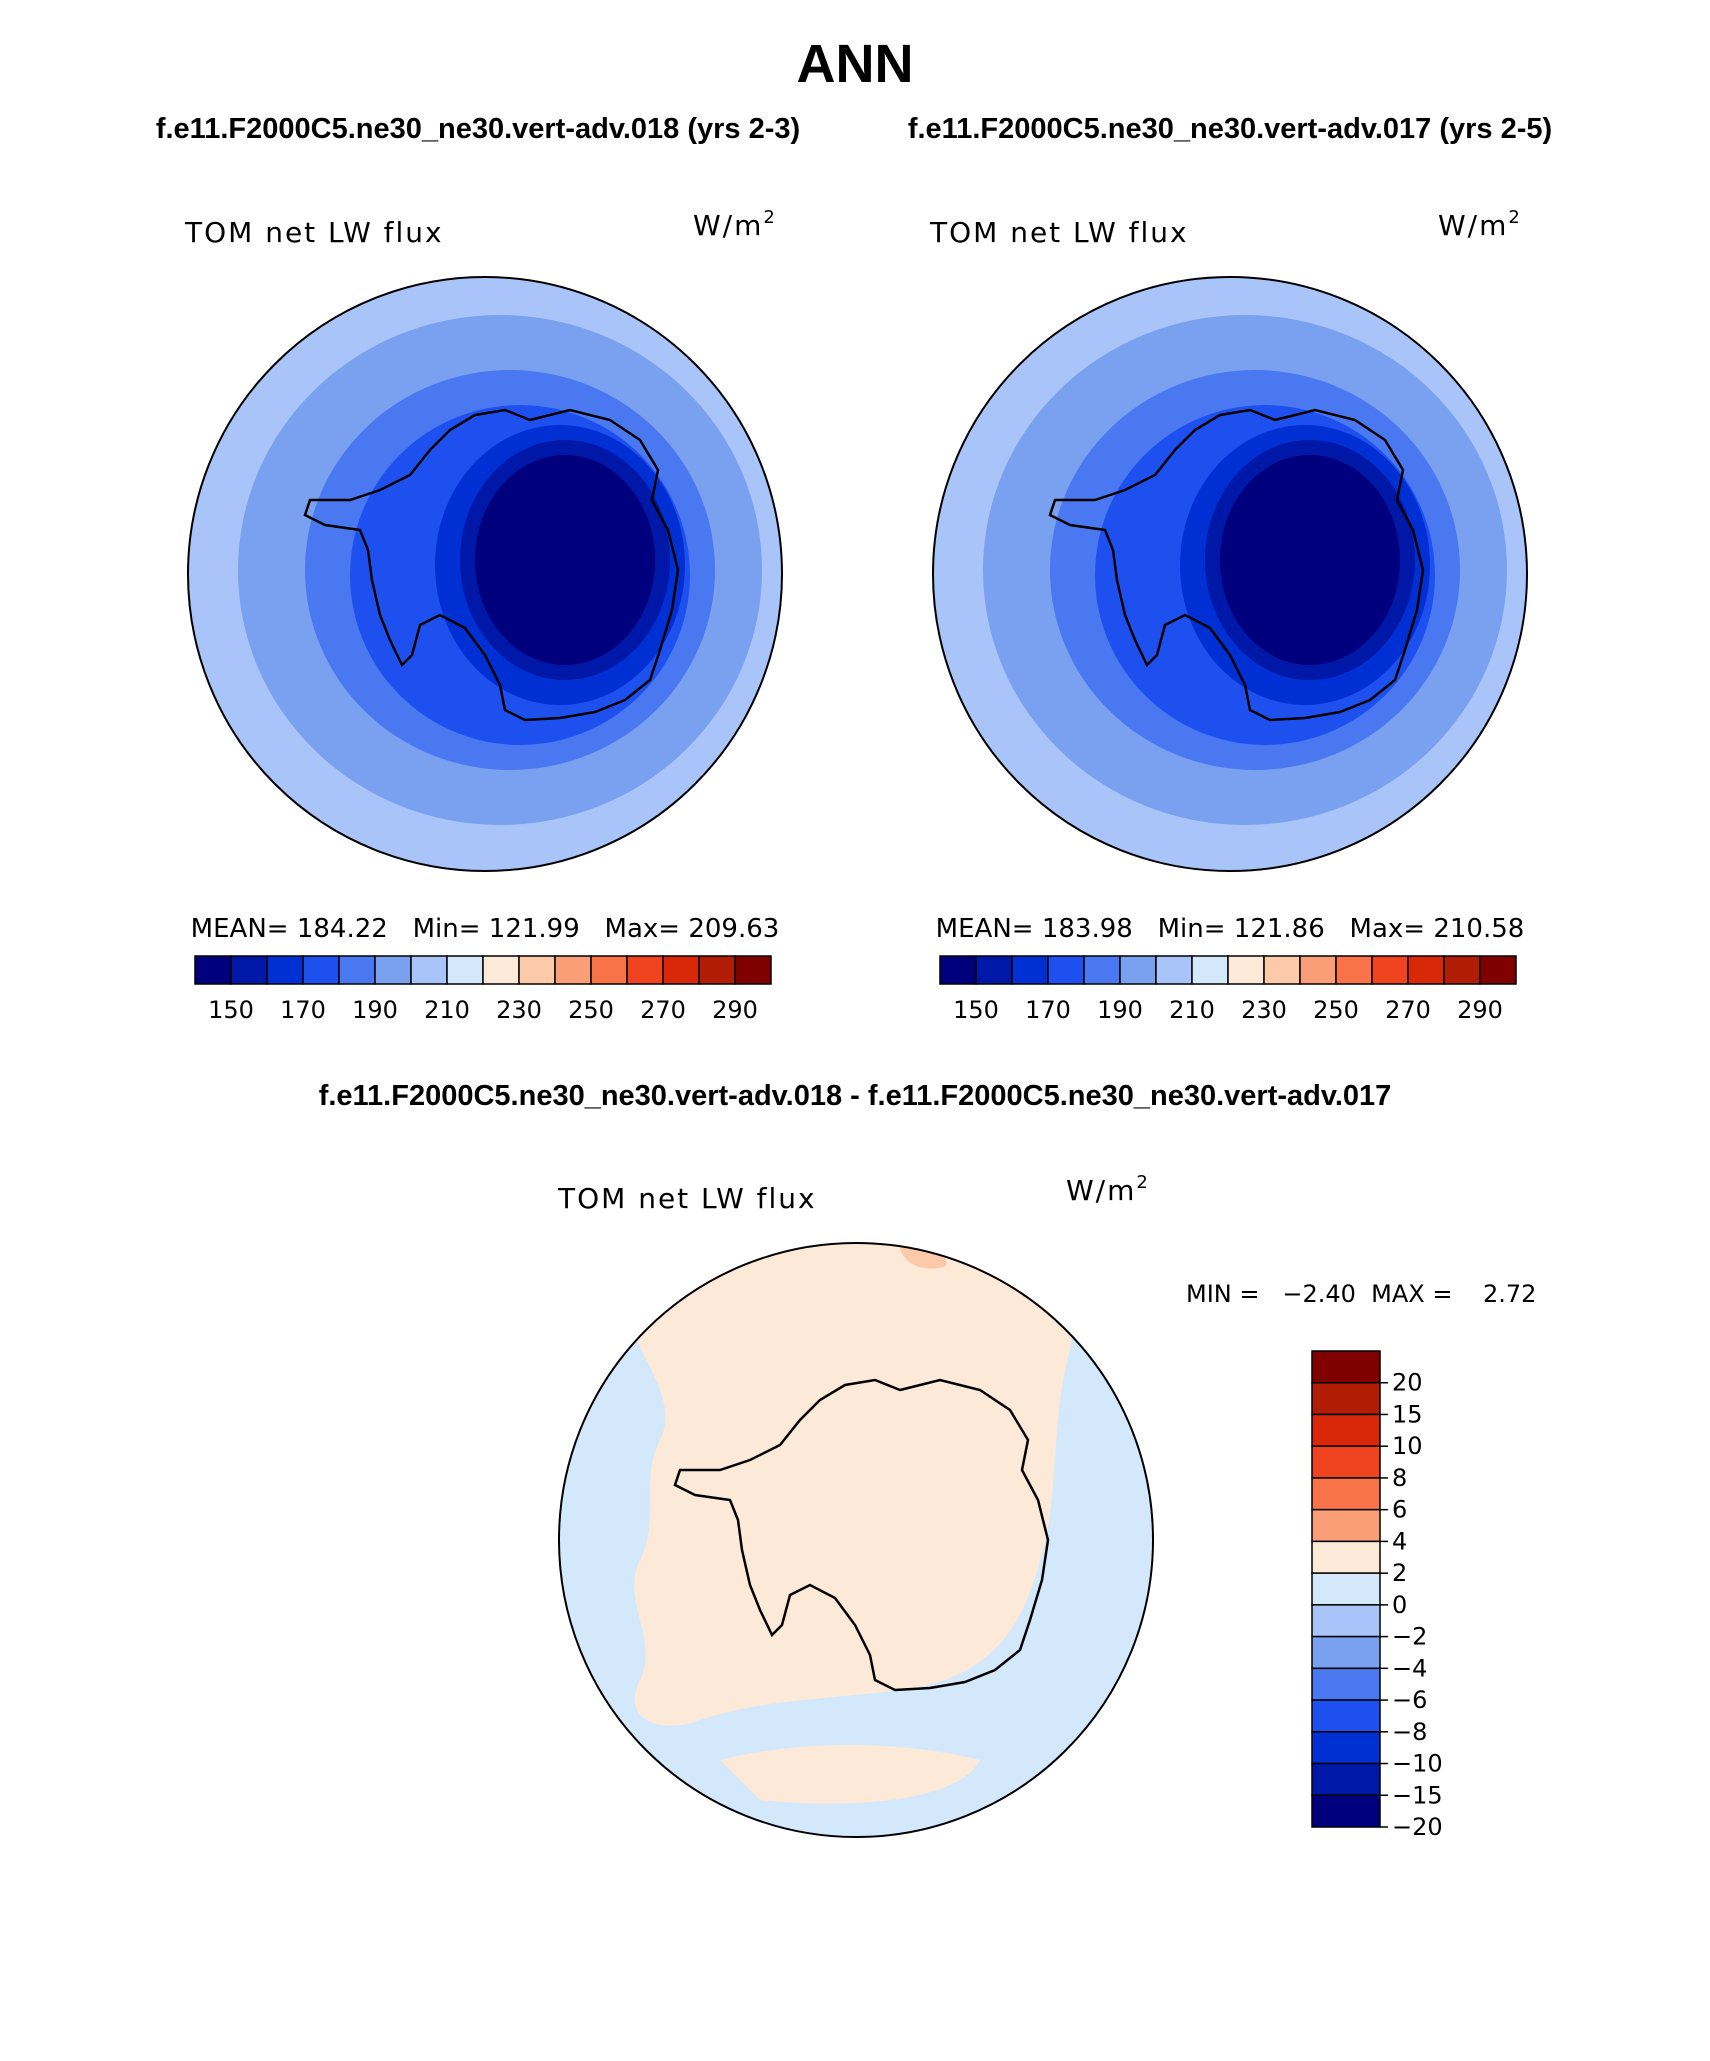 The image size is (1710, 2061). I want to click on colorbar-label: 20, so click(1407, 1383).